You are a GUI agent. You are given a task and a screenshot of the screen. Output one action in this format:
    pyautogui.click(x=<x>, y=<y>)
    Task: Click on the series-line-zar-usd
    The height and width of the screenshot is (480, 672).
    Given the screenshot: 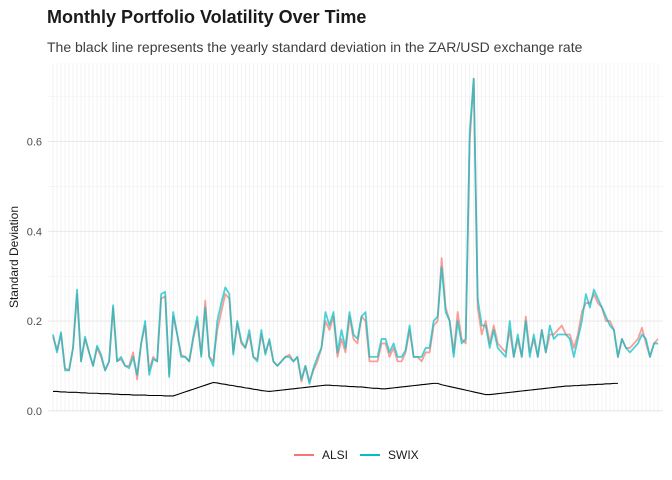 What is the action you would take?
    pyautogui.click(x=335, y=389)
    